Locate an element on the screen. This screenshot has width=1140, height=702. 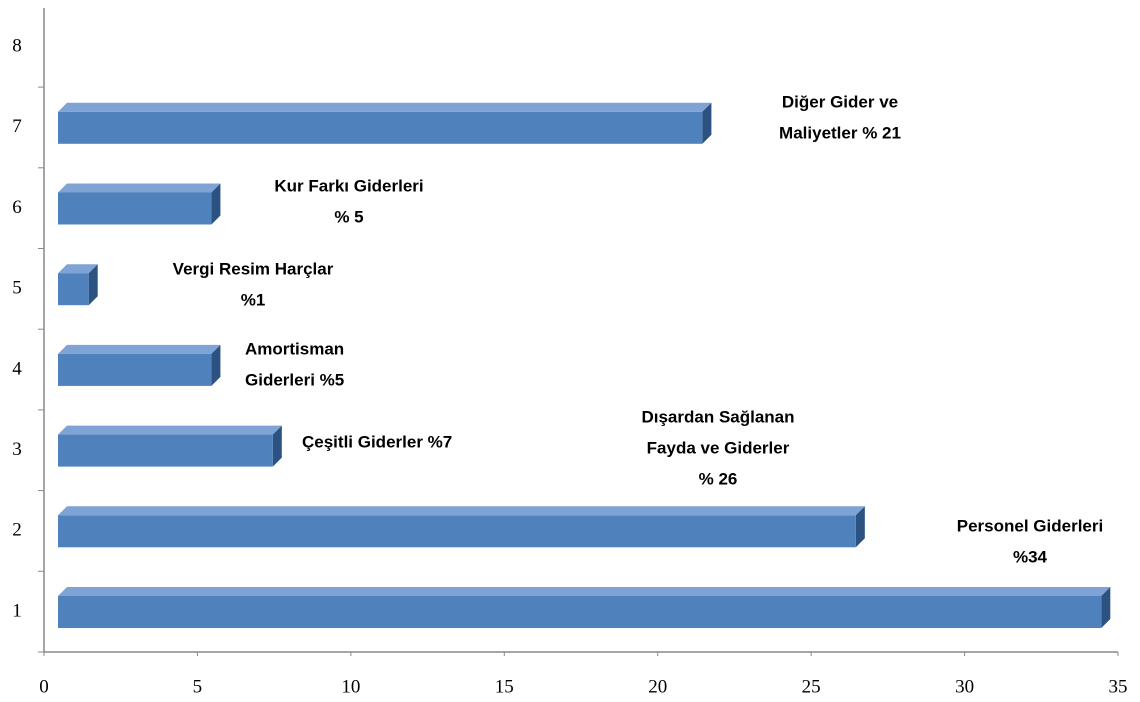
data-label: % 26 is located at coordinates (718, 478).